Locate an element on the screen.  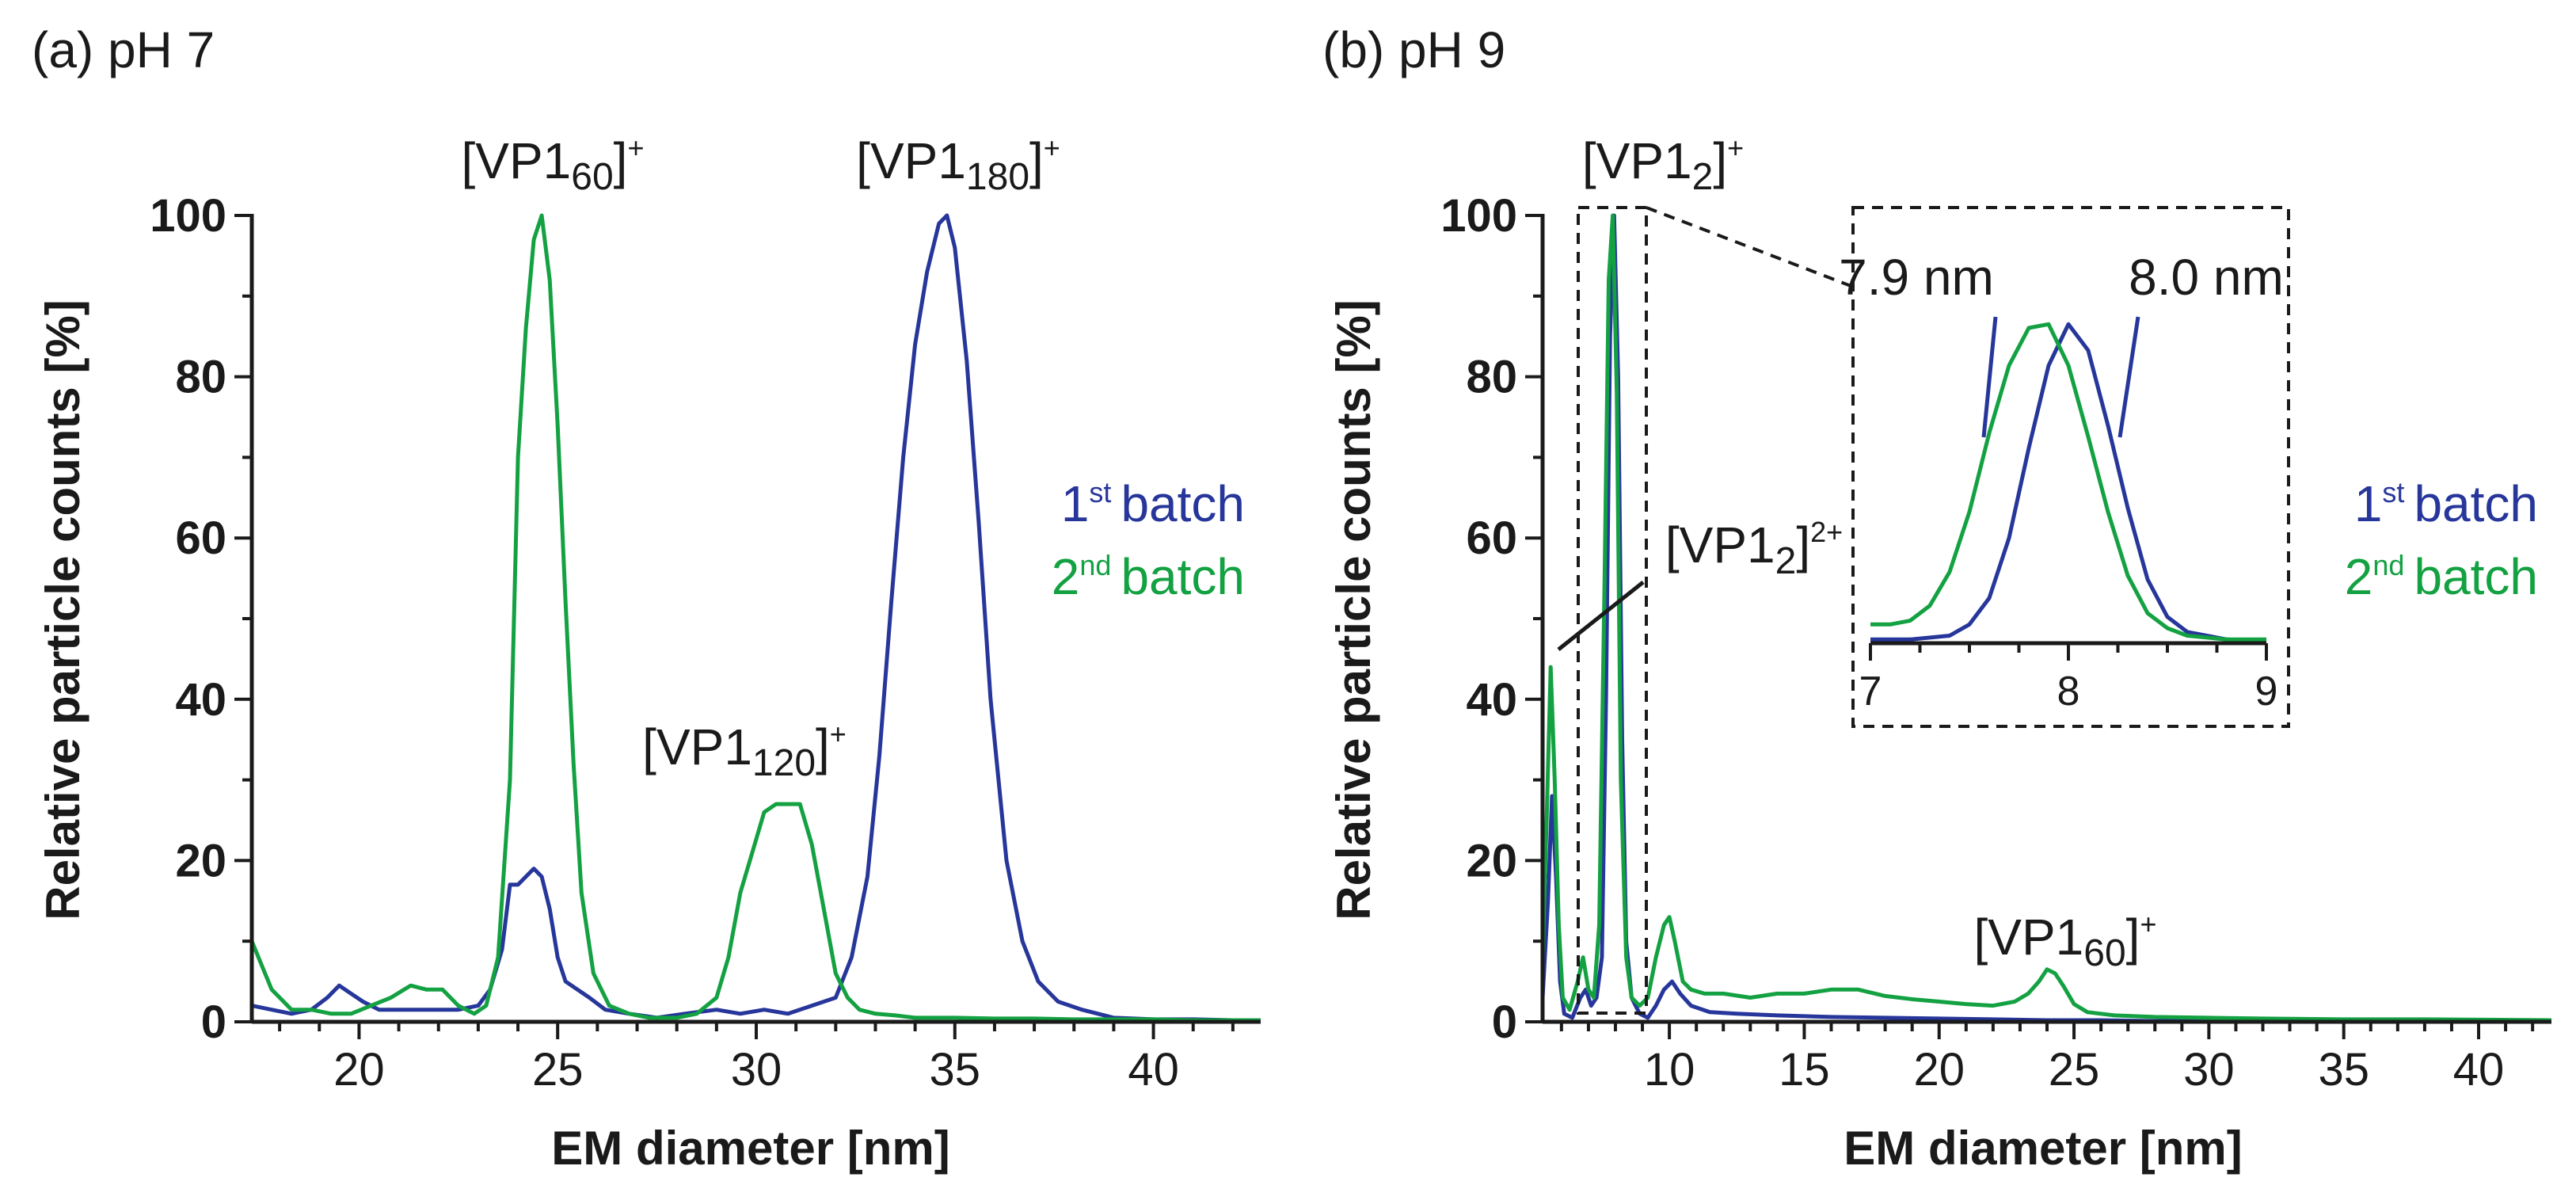
panel-b-legend-batch2: 2nd batch is located at coordinates (2441, 576).